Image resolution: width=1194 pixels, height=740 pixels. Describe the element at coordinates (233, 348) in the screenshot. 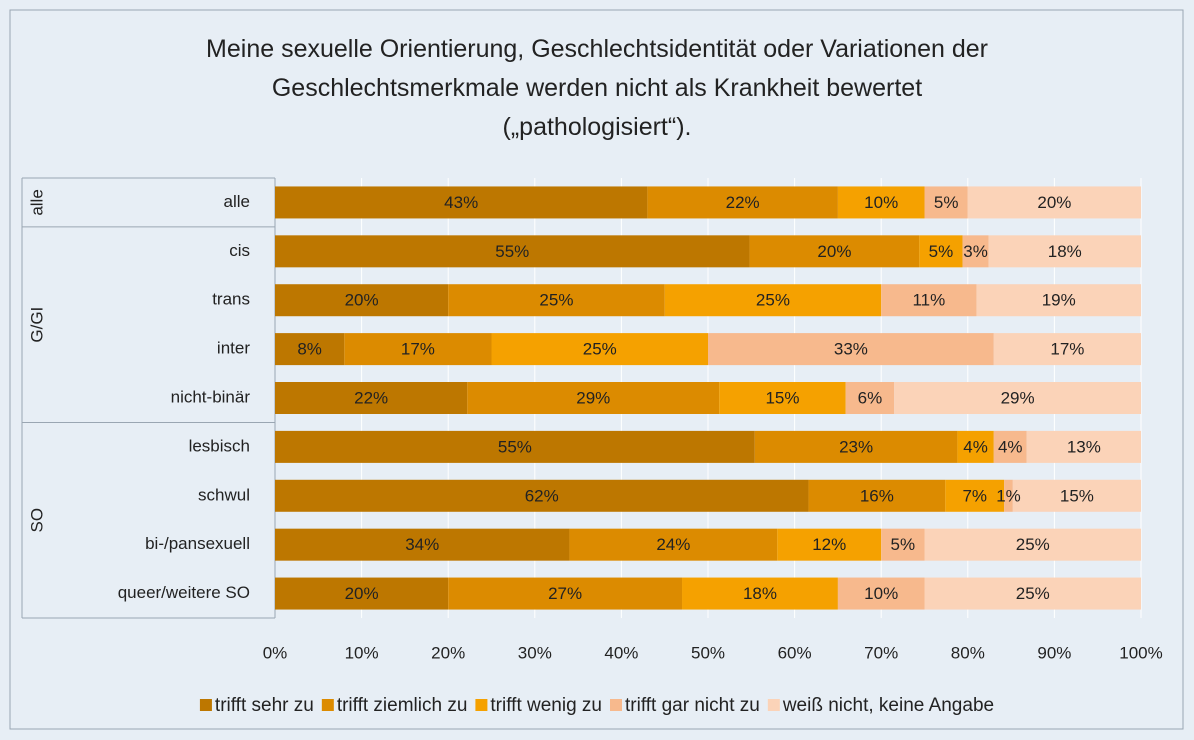

I see `category-label: inter` at that location.